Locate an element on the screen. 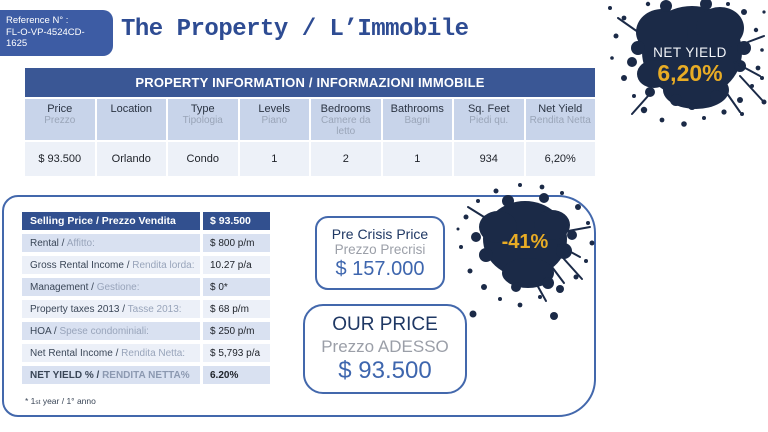 The image size is (768, 432). selling-price-value: $ 93.500 is located at coordinates (235, 221).